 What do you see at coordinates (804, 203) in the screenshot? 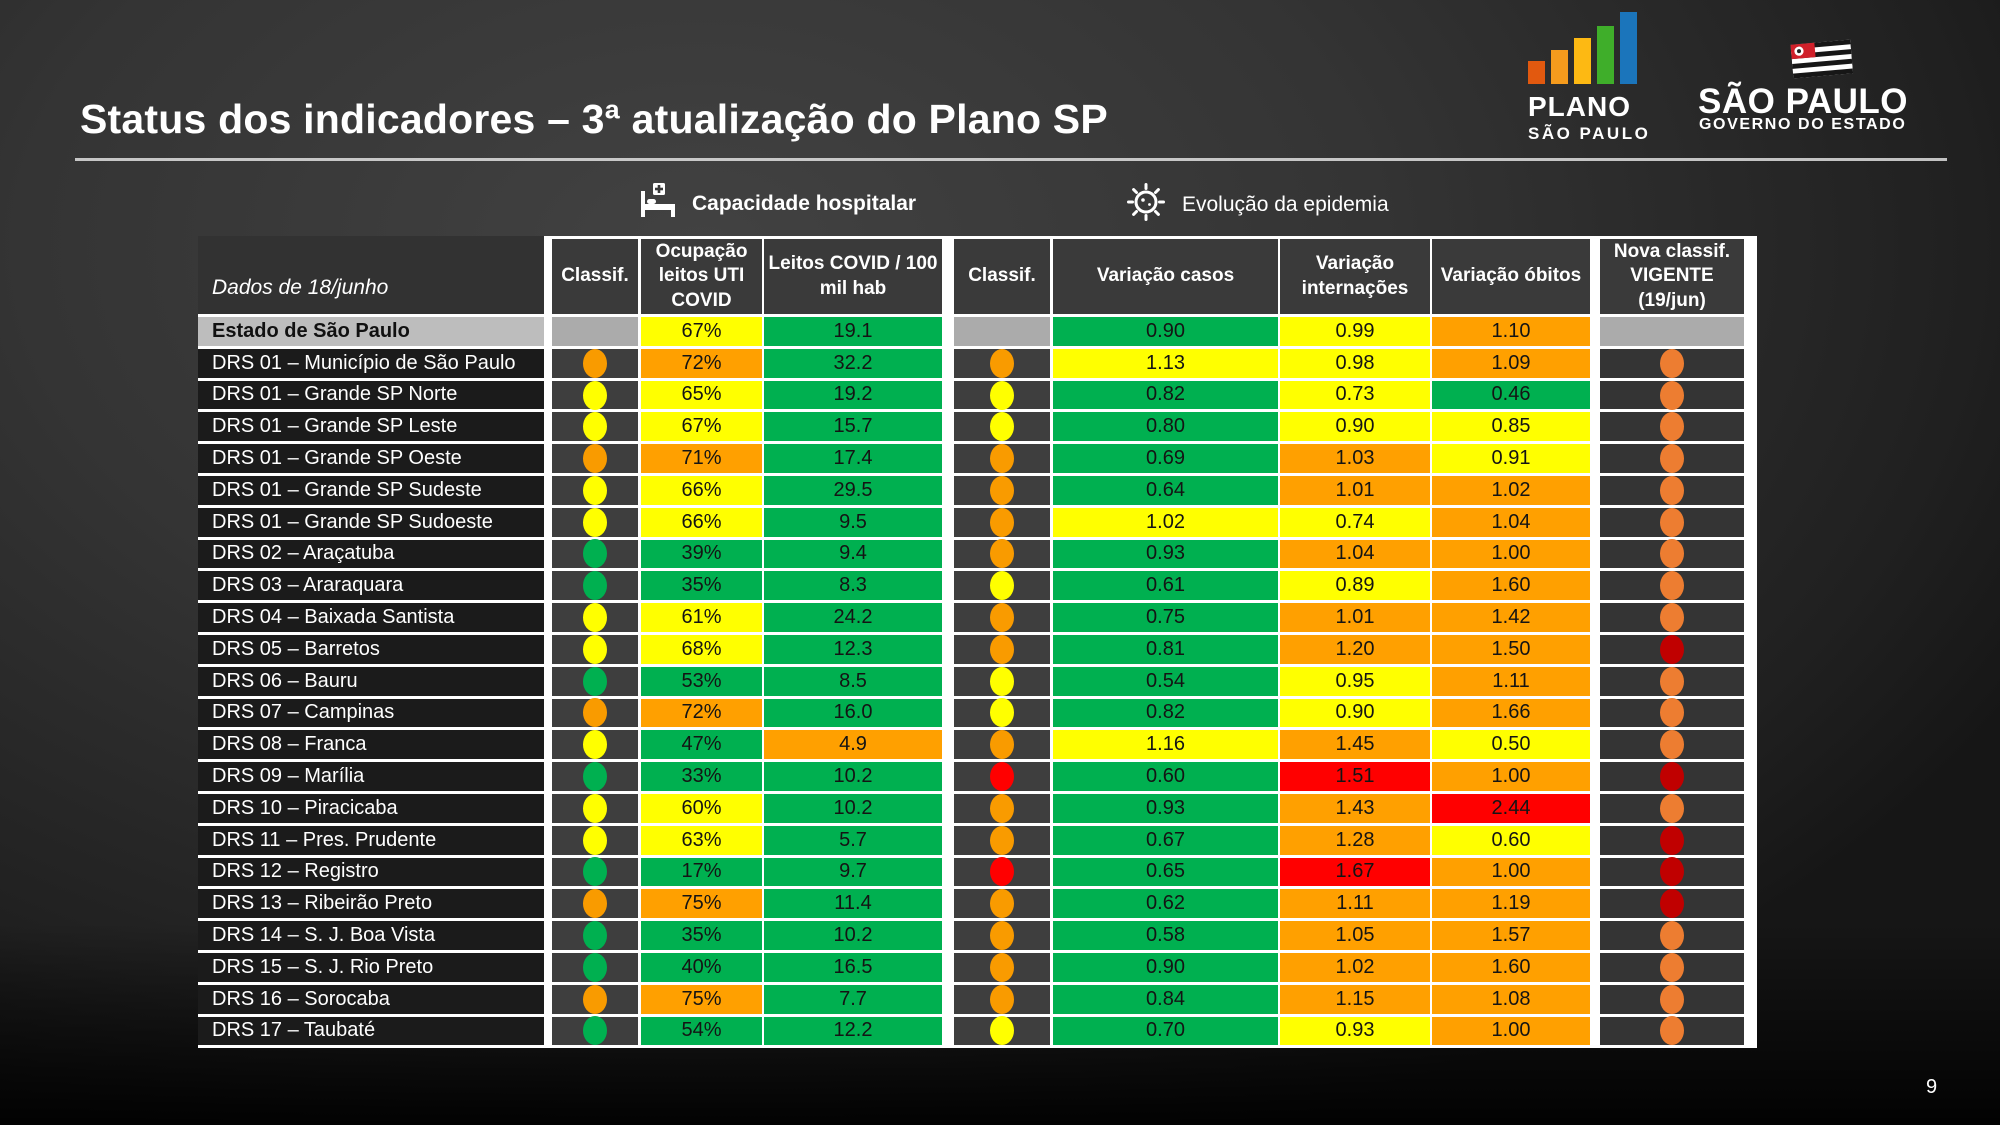
I see `legend-hospital-label: Capacidade hospitalar` at bounding box center [804, 203].